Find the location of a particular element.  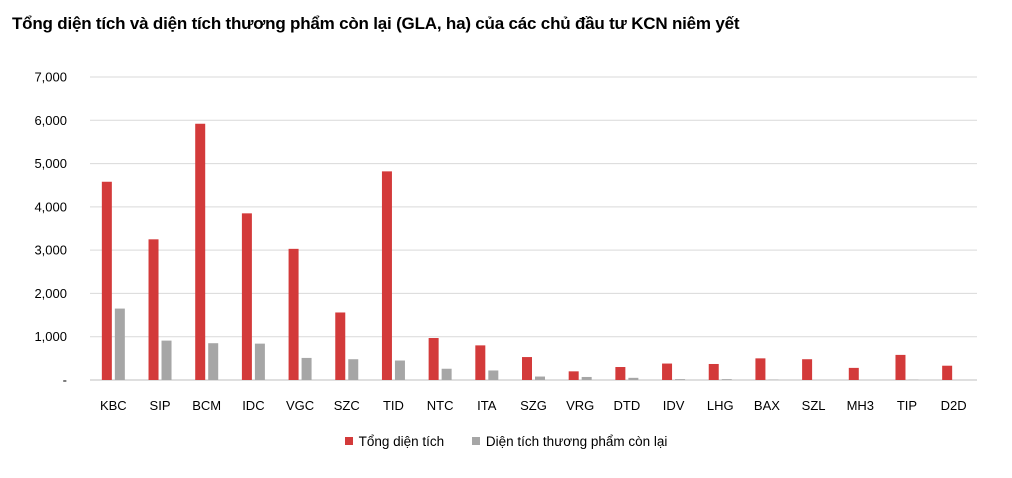

legend-label-remaining-area: Diện tích thương phẩm còn lại is located at coordinates (576, 441).